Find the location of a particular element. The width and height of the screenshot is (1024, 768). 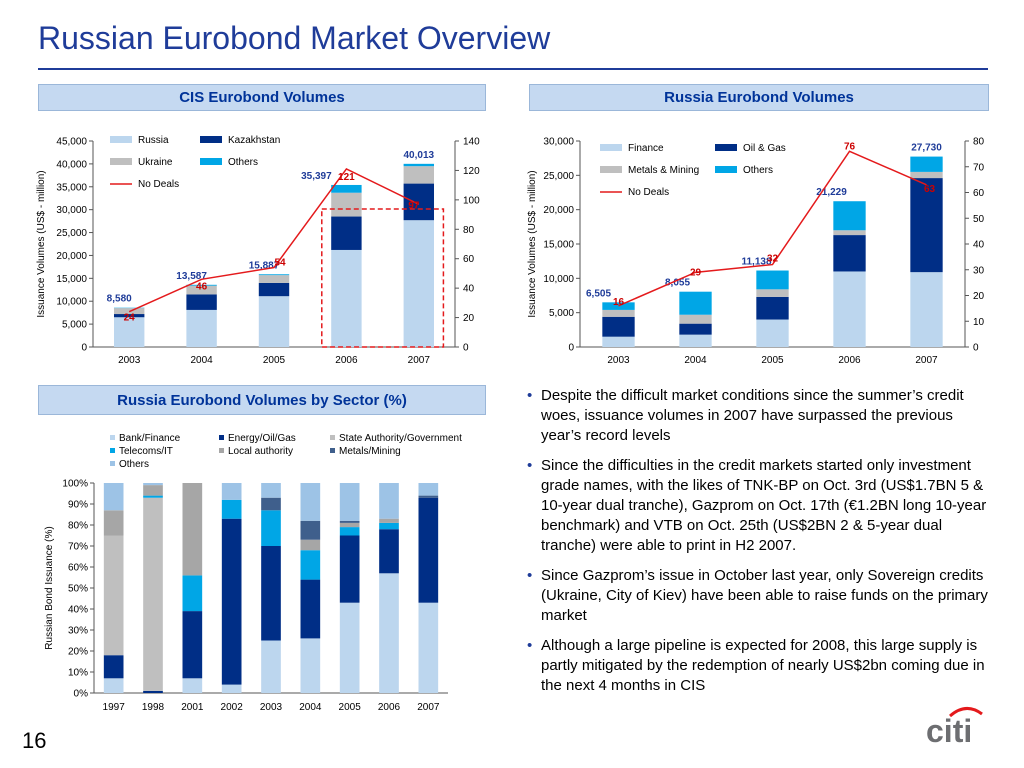

bar-total-label: 13,587 is located at coordinates (191, 276).